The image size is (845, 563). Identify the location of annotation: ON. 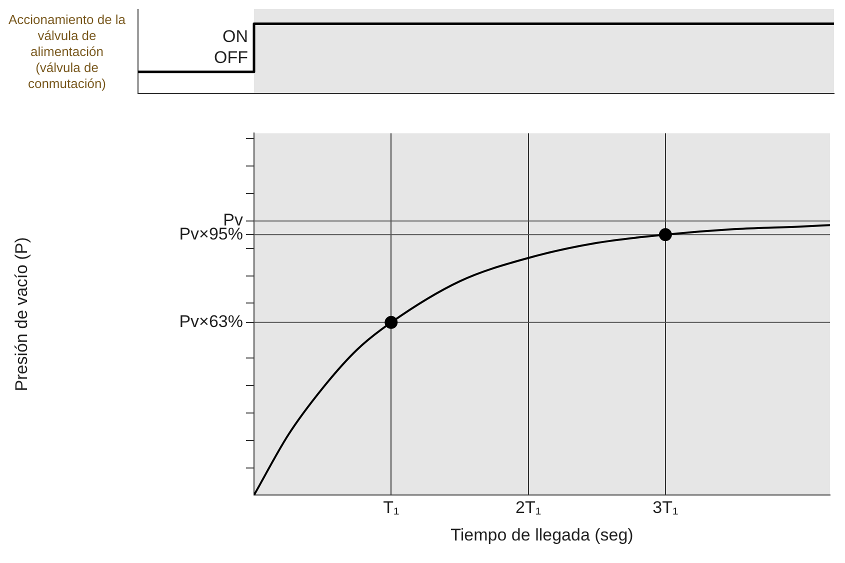
(235, 36).